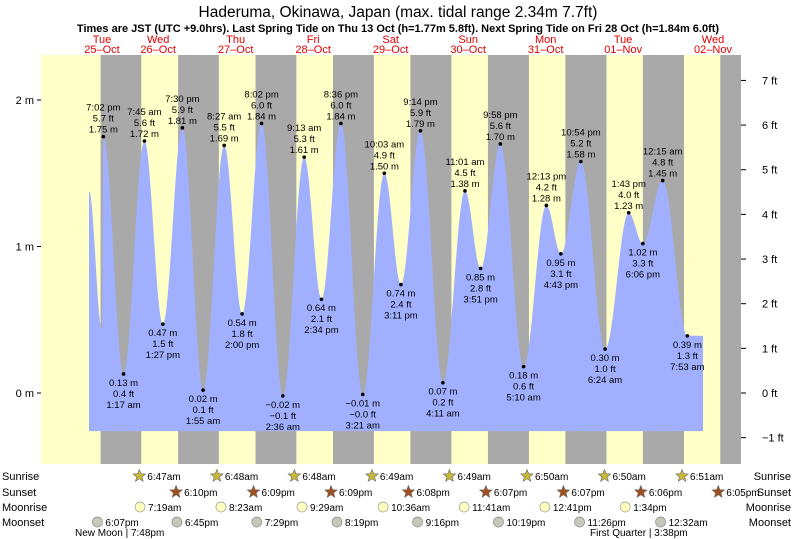 This screenshot has height=539, width=793. What do you see at coordinates (321, 319) in the screenshot?
I see `tide-ft: 2.1 ft` at bounding box center [321, 319].